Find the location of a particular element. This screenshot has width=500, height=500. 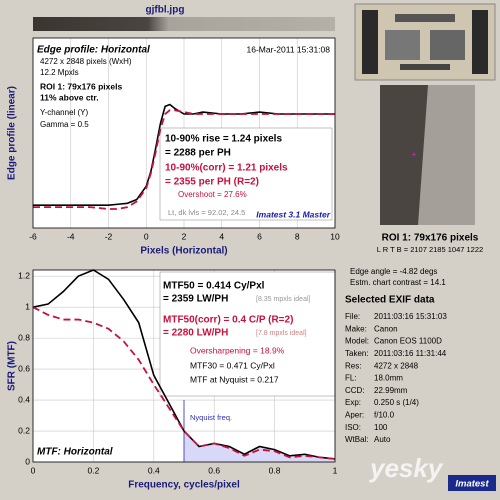

x-tick-label: -6 is located at coordinates (33, 236).